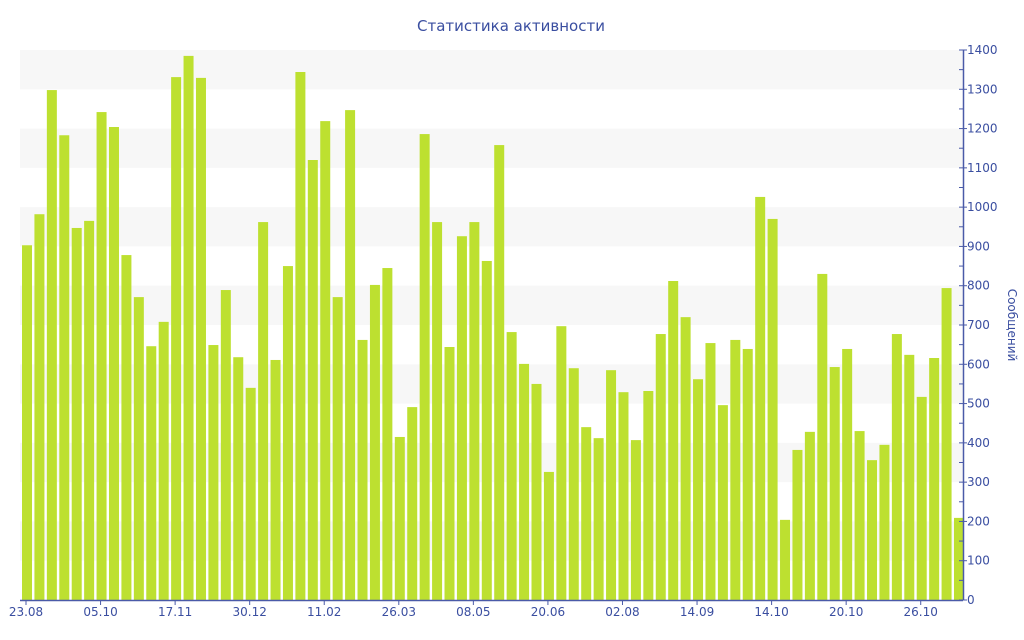 This screenshot has height=640, width=1024. I want to click on y-tick-label: 400, so click(978, 443).